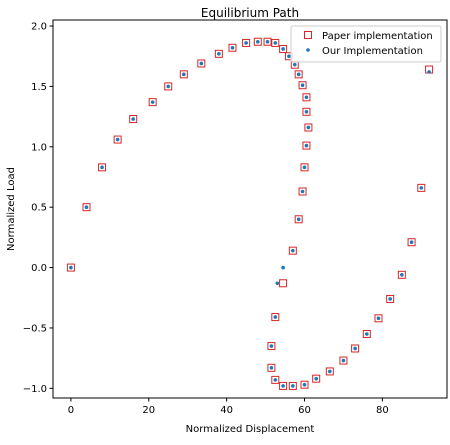 The image size is (450, 445). What do you see at coordinates (39, 268) in the screenshot?
I see `y-tick-label: 0.0` at bounding box center [39, 268].